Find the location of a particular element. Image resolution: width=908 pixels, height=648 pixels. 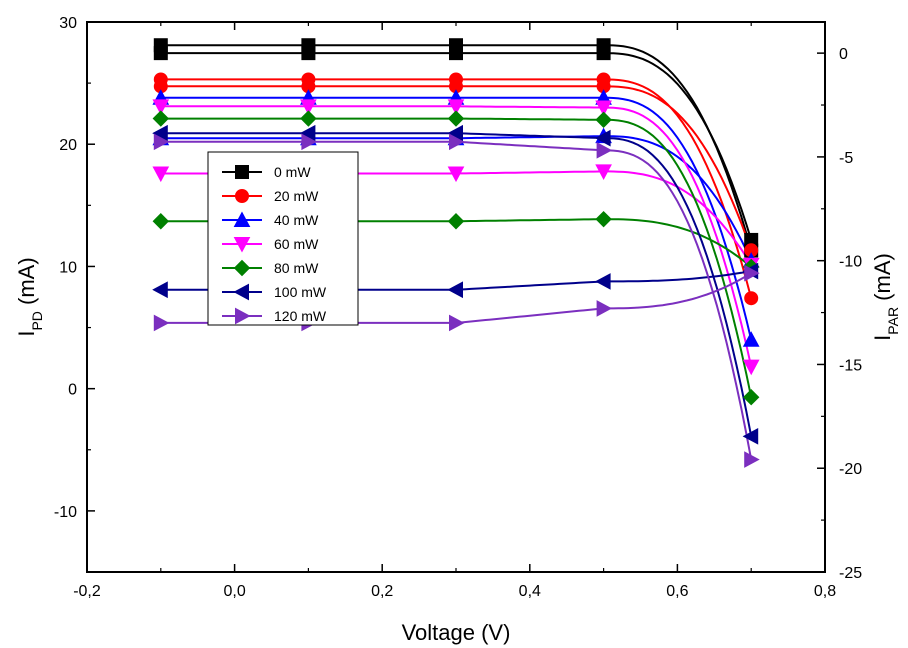

y-right-axis-title-main: I is located at coordinates (882, 338).